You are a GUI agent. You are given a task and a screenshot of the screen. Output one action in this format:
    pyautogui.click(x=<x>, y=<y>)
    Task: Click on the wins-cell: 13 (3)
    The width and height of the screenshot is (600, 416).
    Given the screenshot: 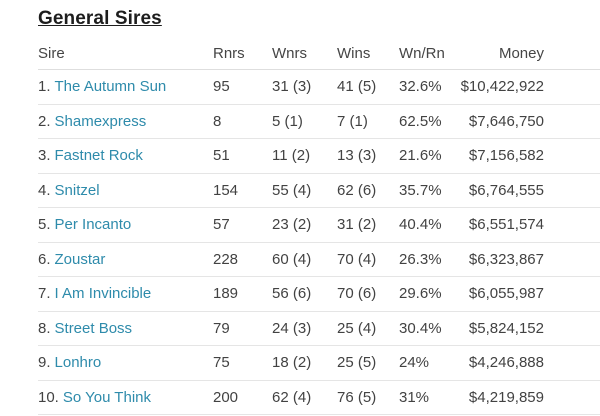 What is the action you would take?
    pyautogui.click(x=368, y=156)
    